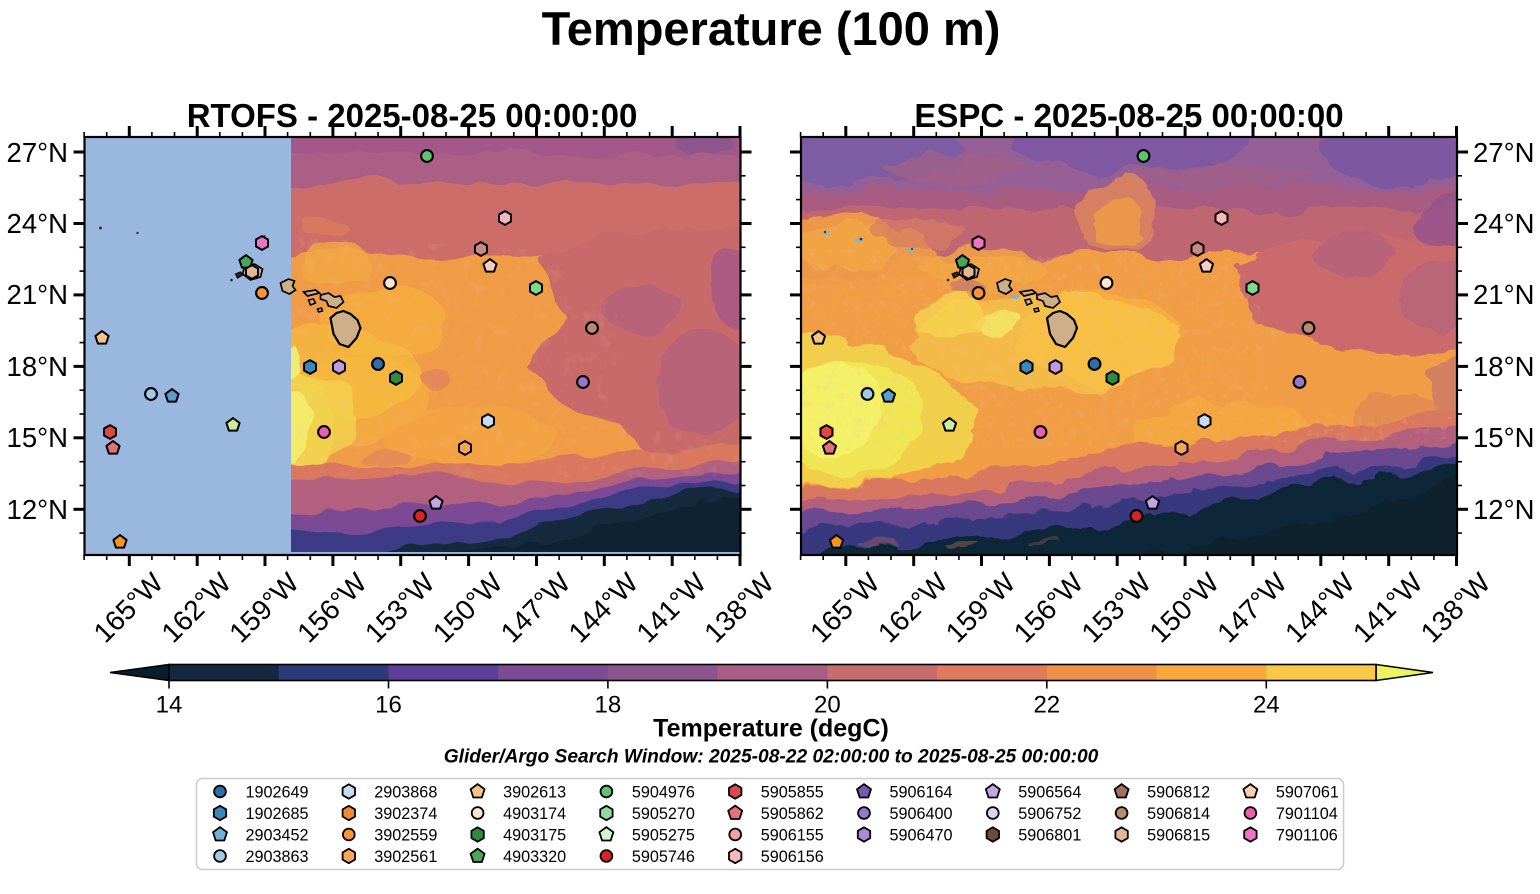  I want to click on svg-text: 5906812, so click(1178, 792).